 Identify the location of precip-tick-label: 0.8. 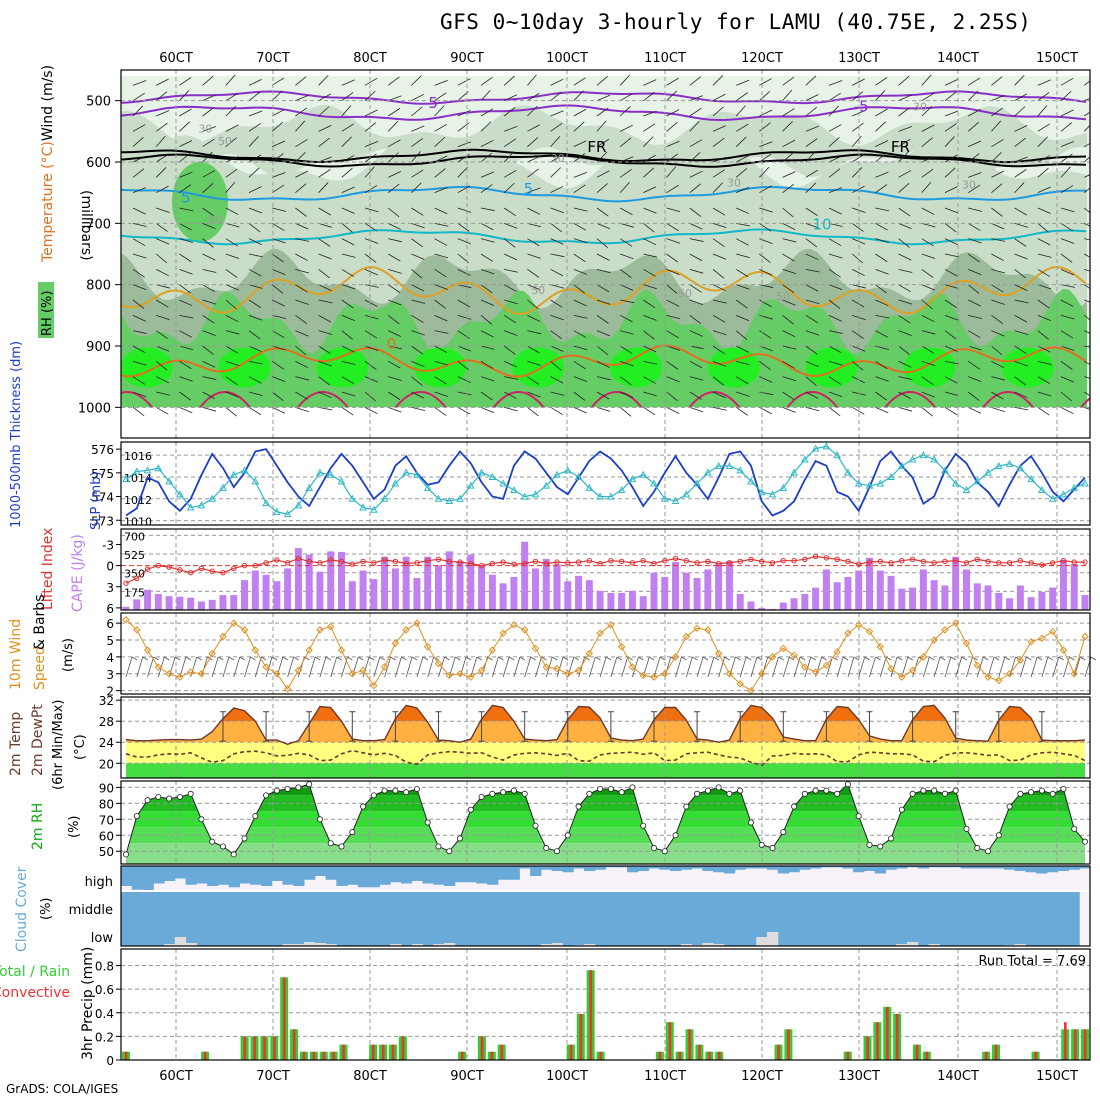
(104, 967).